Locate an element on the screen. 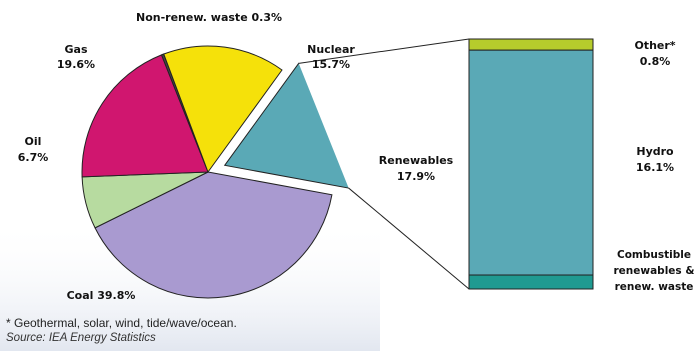 The width and height of the screenshot is (700, 351). connector-line-top is located at coordinates (384, 51).